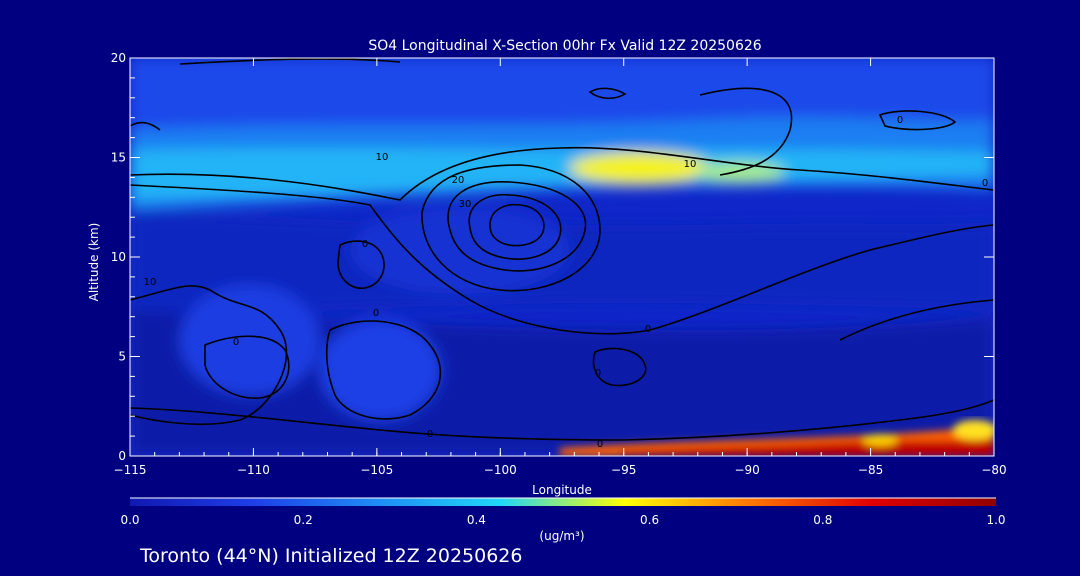 The height and width of the screenshot is (576, 1080). What do you see at coordinates (122, 456) in the screenshot?
I see `y-tick-label: 0` at bounding box center [122, 456].